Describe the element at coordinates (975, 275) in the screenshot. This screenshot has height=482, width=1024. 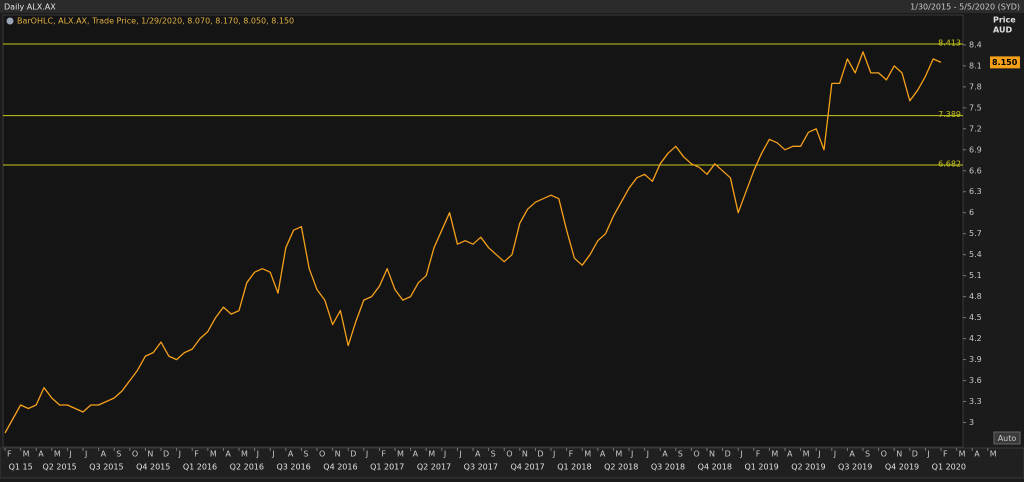
I see `y-tick-label: 5.1` at that location.